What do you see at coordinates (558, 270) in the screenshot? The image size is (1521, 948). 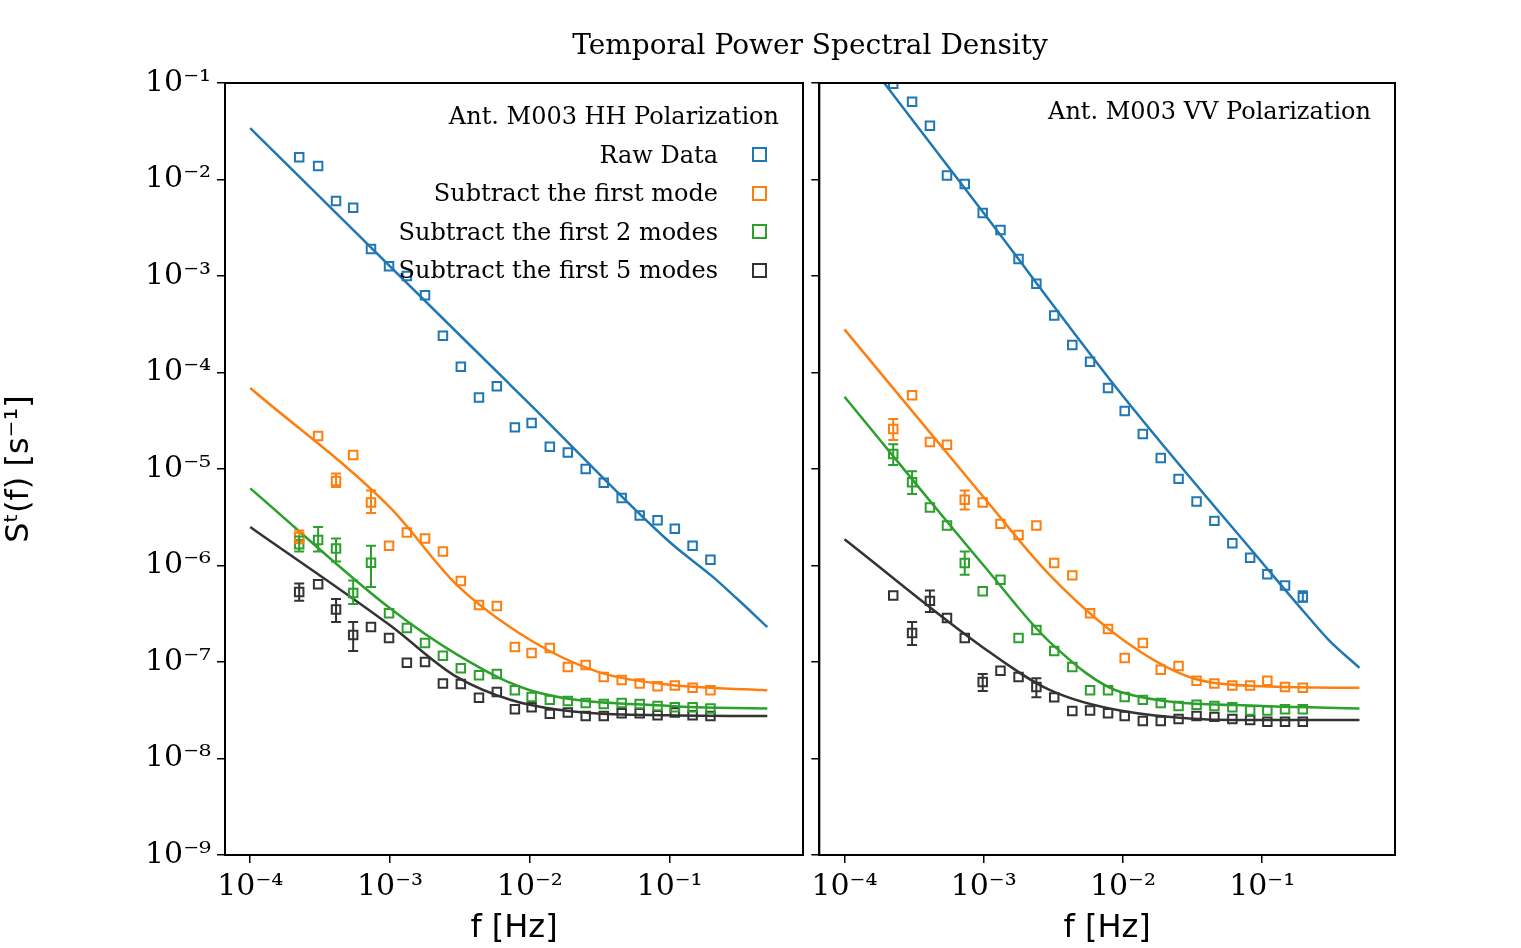 I see `legend-label: Subtract the first 5 modes` at bounding box center [558, 270].